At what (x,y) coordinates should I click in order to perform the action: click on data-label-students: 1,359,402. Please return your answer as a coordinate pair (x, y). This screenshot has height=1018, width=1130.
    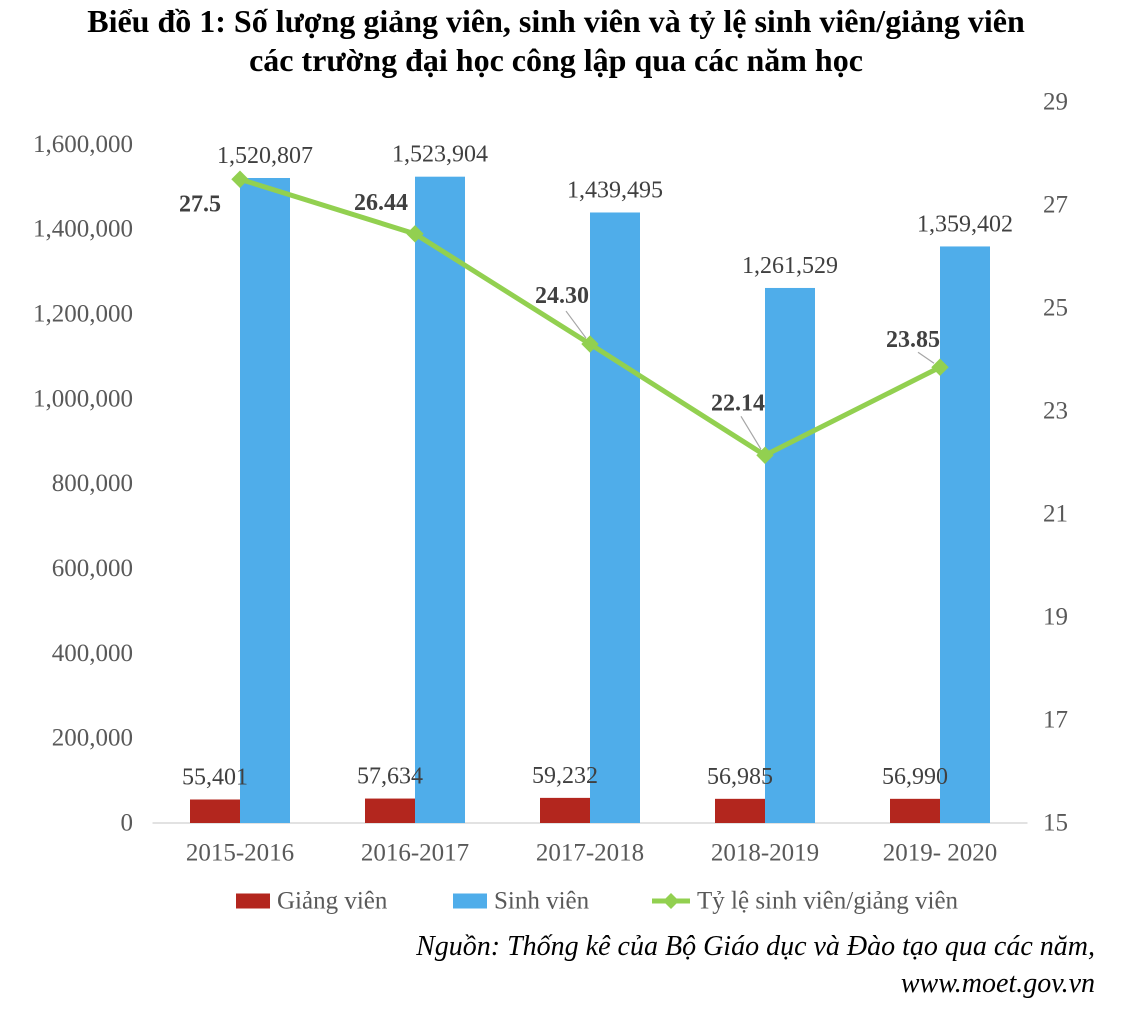
    Looking at the image, I should click on (965, 224).